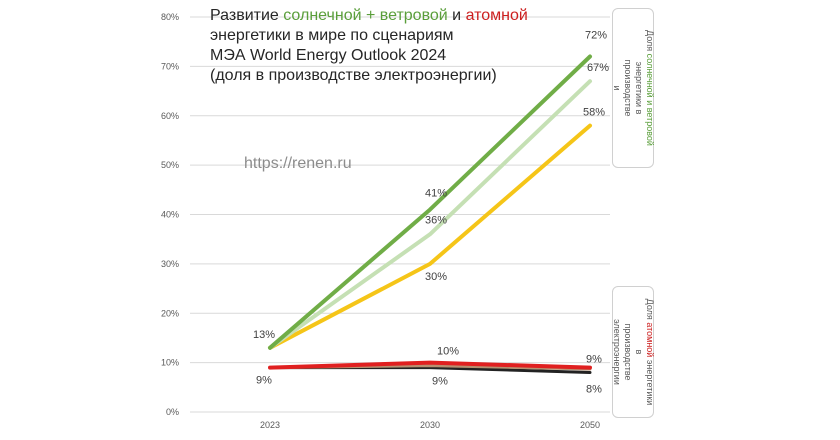  I want to click on data-label: 30%, so click(436, 277).